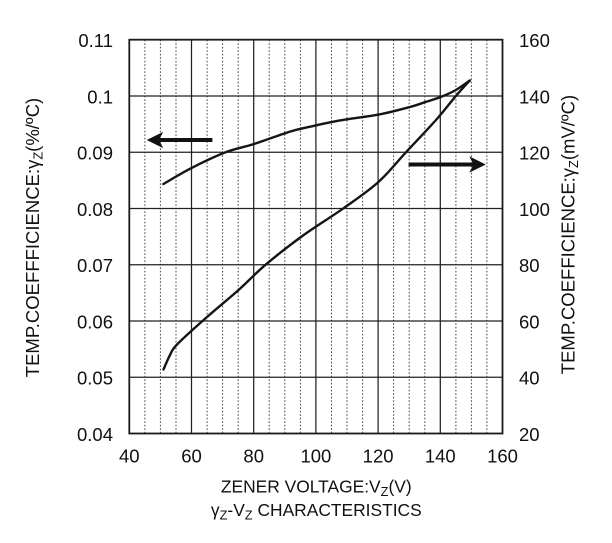 This screenshot has height=543, width=612. What do you see at coordinates (95, 153) in the screenshot?
I see `svg-text: 0.09` at bounding box center [95, 153].